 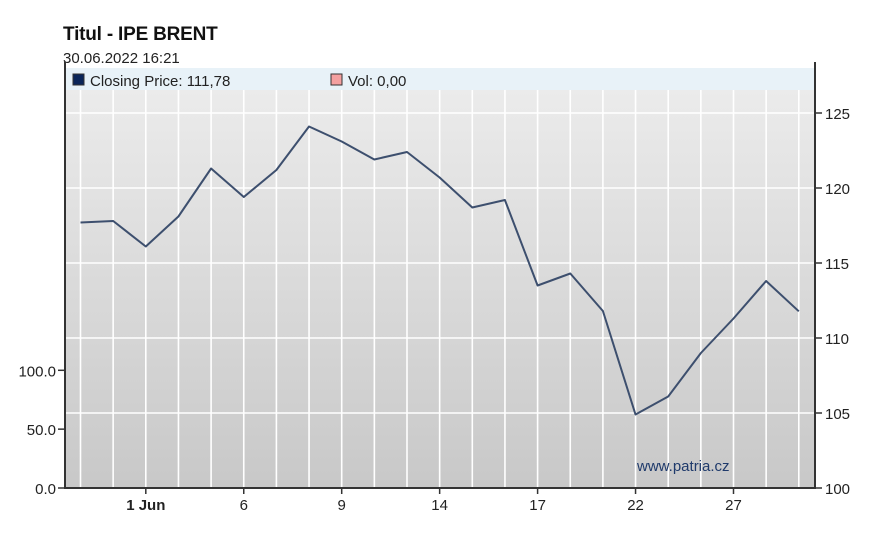 I want to click on left-axis-label: 50.0, so click(x=41, y=430).